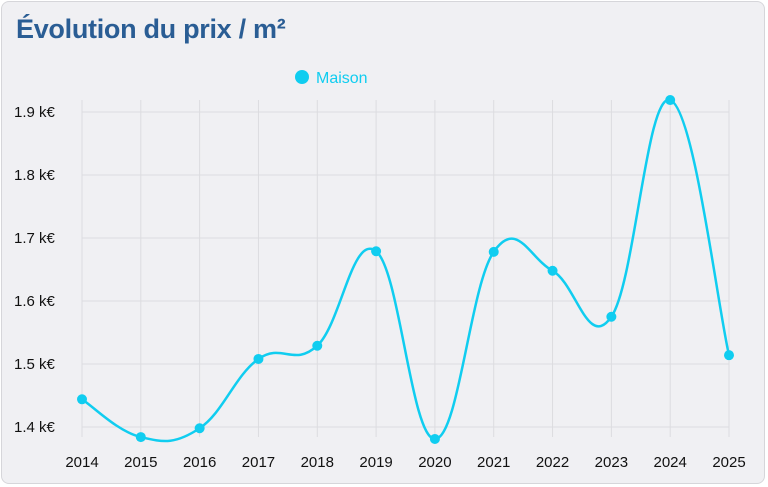 The image size is (768, 487). I want to click on y-tick-label: 1.8 k€, so click(35, 175).